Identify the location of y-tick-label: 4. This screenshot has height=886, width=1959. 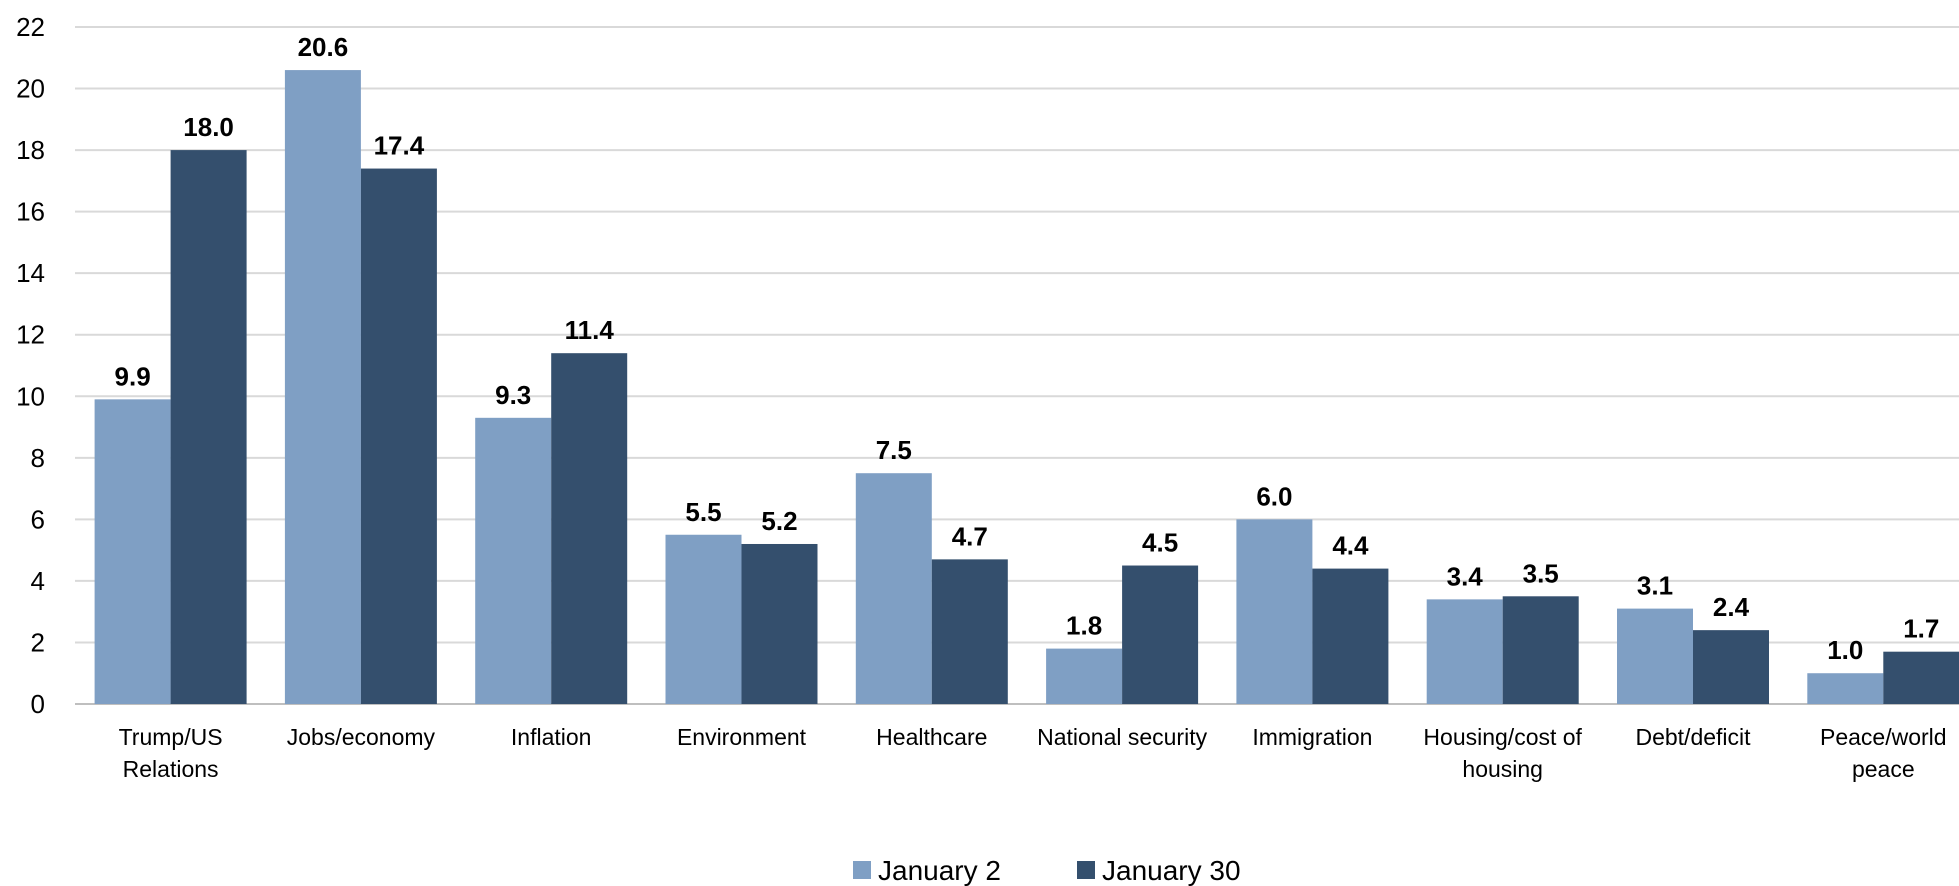
(38, 581).